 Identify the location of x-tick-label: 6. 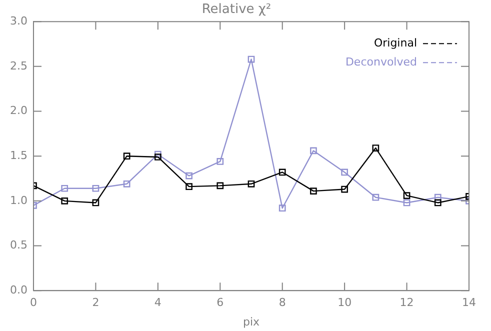
(220, 303).